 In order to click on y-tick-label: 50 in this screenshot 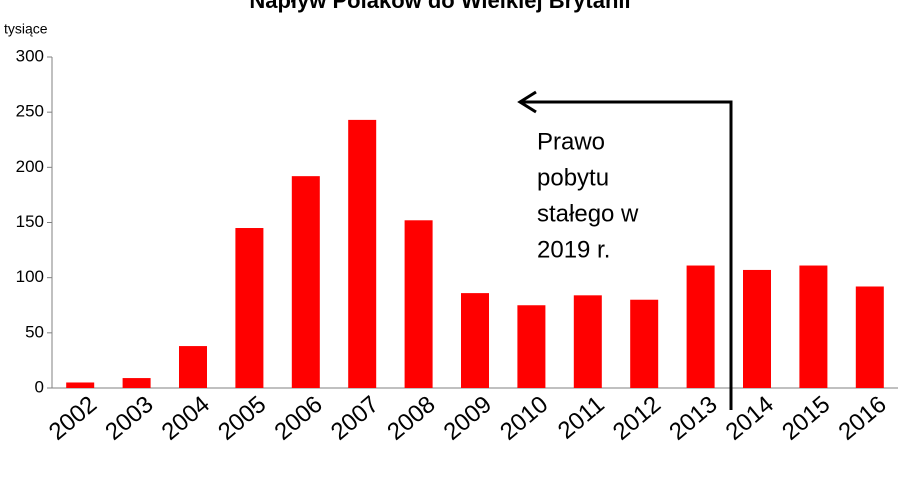, I will do `click(34, 331)`.